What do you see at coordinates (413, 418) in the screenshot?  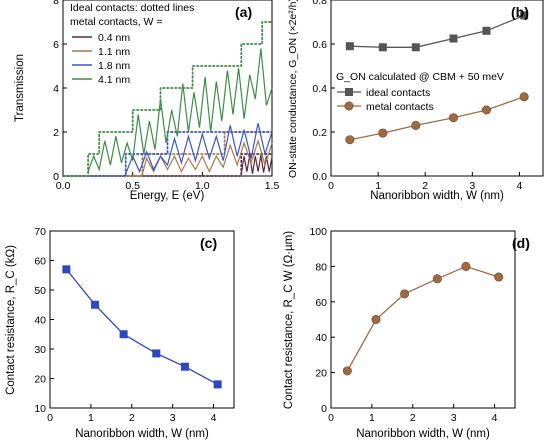 I see `panel-d-xtick-label: 2` at bounding box center [413, 418].